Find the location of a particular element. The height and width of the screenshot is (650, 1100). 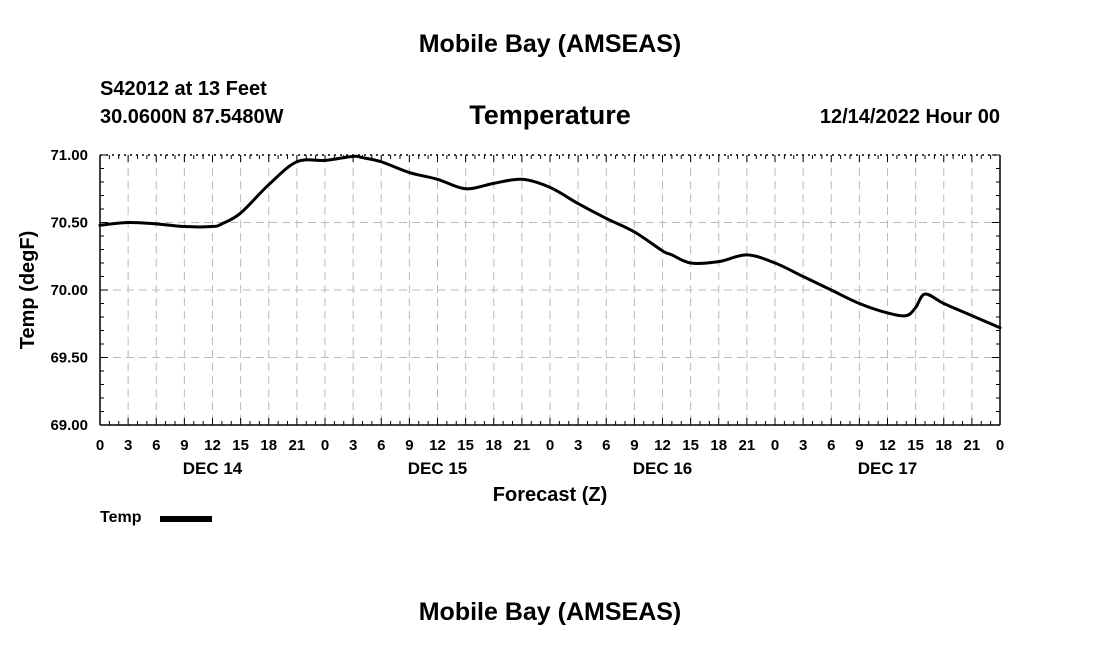

x-axis-label: Forecast (Z) is located at coordinates (550, 495).